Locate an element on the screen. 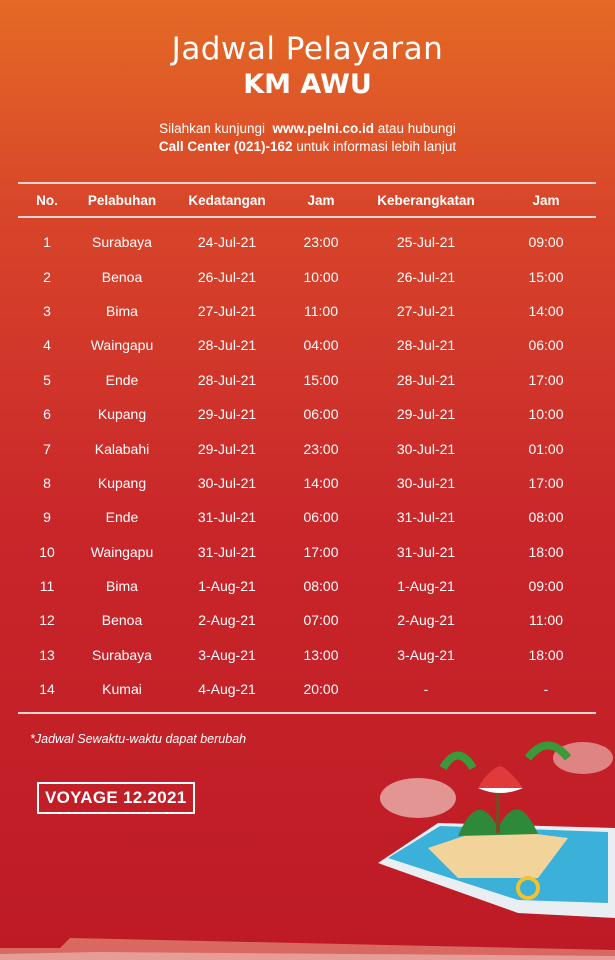 The width and height of the screenshot is (615, 960). table-row: 11 Bima 1-Aug-21 08:00 1-Aug-21 09:00 is located at coordinates (307, 586).